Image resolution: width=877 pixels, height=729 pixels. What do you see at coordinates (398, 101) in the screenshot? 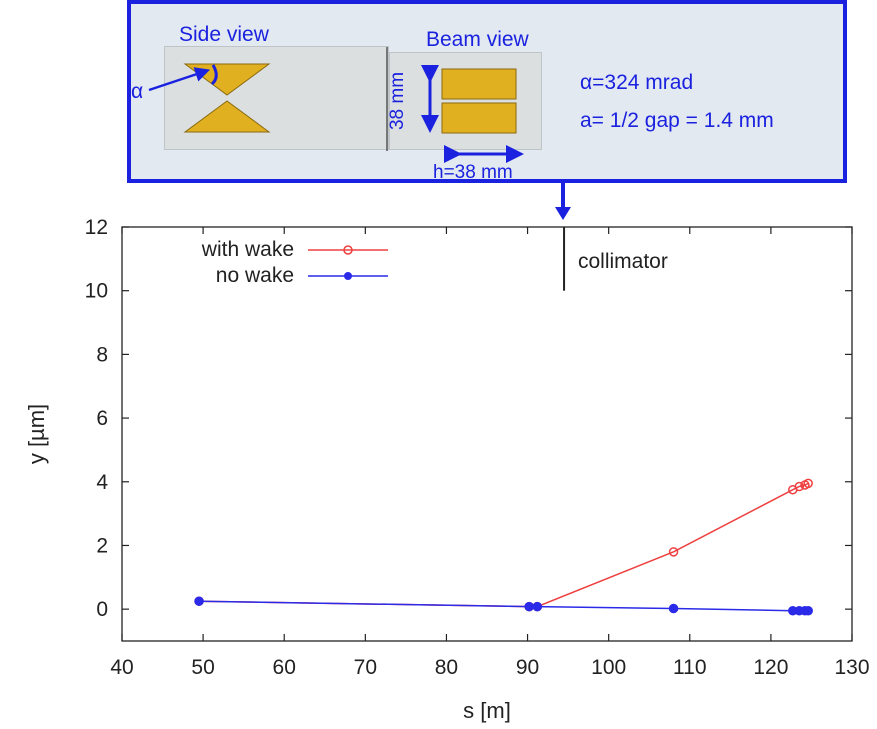
I see `height-label: 38 mm` at bounding box center [398, 101].